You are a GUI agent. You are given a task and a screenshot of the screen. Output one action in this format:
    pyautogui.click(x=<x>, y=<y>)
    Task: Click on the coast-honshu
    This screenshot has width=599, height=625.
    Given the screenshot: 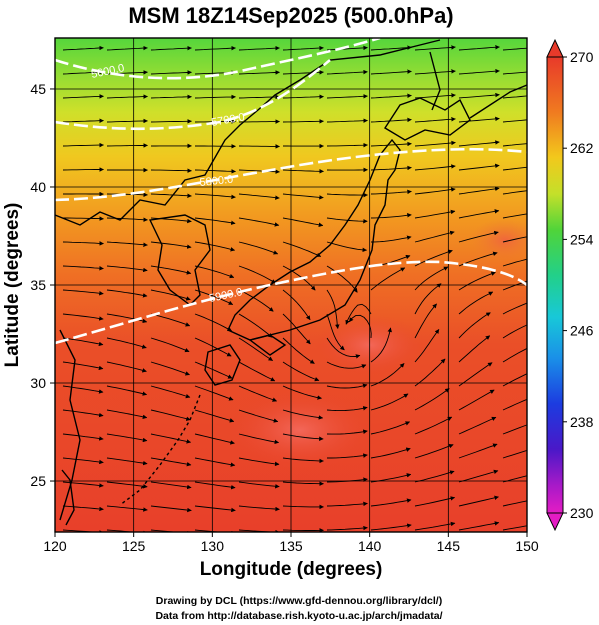 What is the action you would take?
    pyautogui.click(x=314, y=239)
    